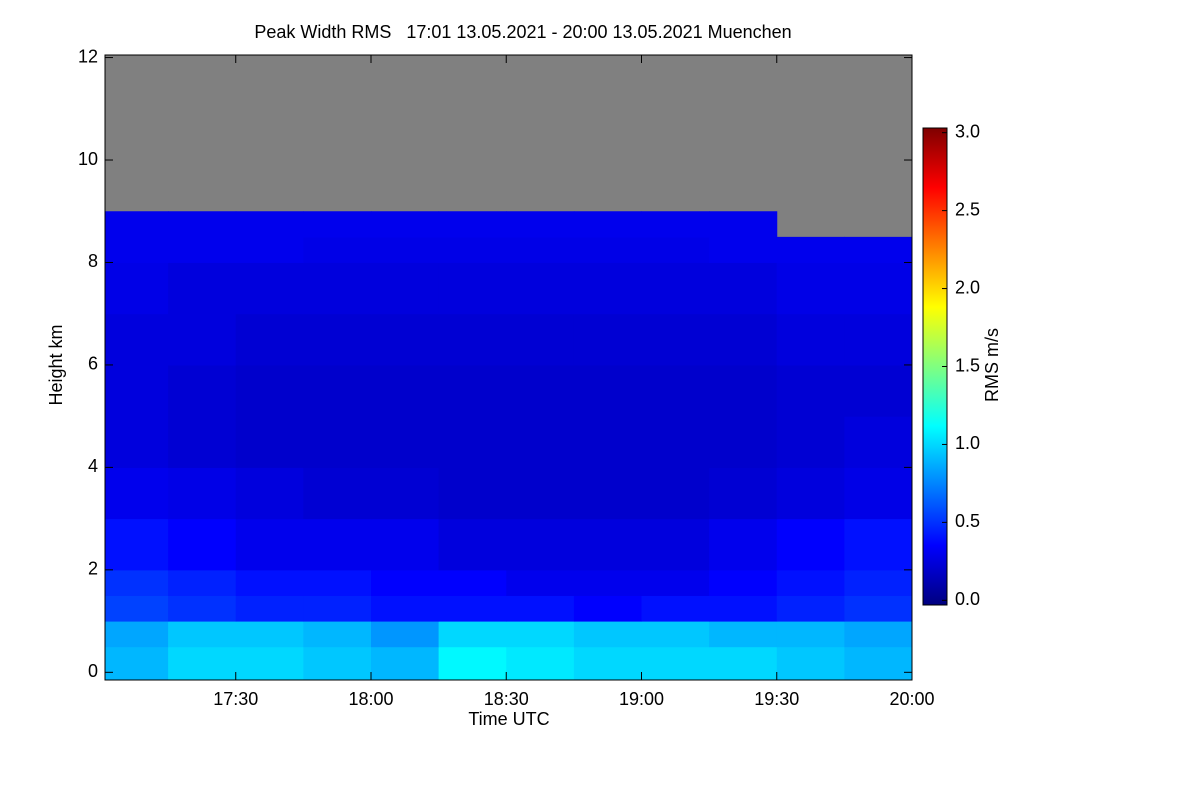  What do you see at coordinates (506, 699) in the screenshot?
I see `x-tick-label: 18:30` at bounding box center [506, 699].